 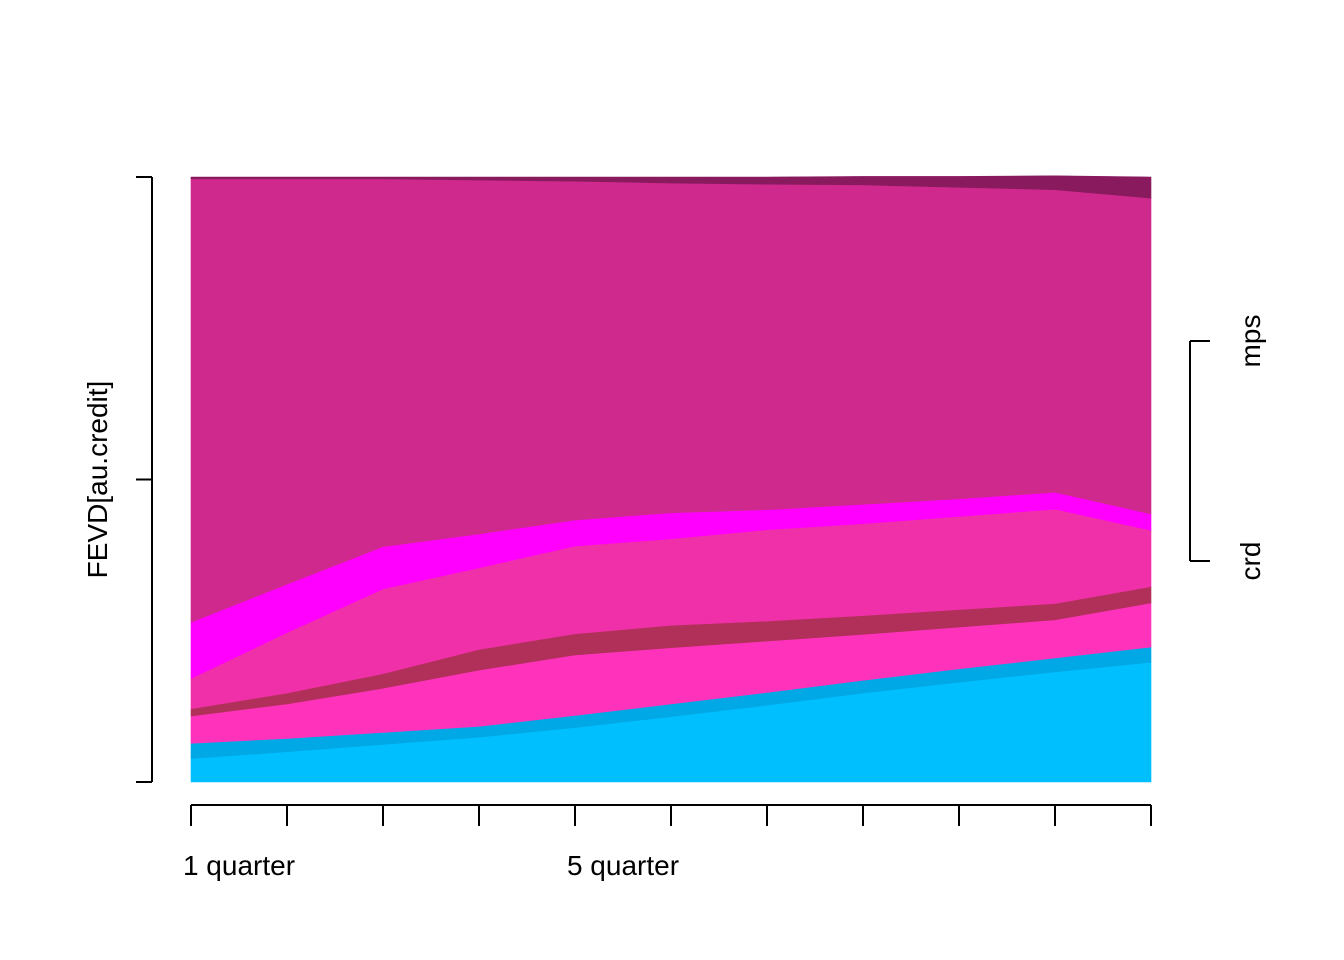 I want to click on y-axis, so click(x=144, y=479).